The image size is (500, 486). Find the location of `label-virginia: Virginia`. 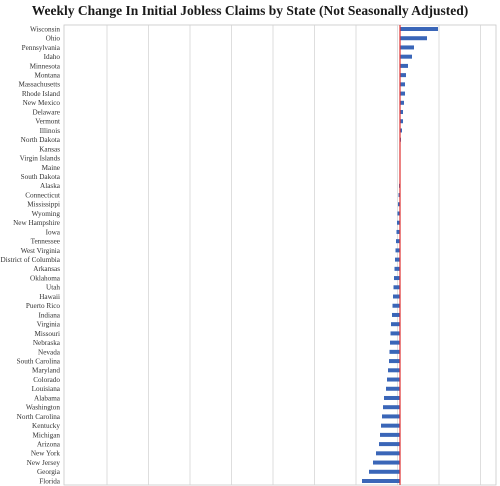

label-virginia: Virginia is located at coordinates (49, 325).